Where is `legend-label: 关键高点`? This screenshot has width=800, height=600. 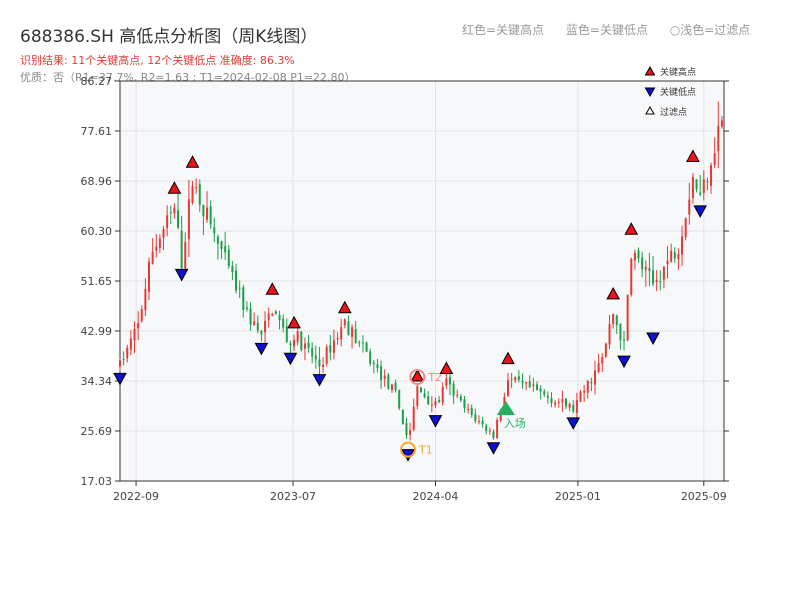 legend-label: 关键高点 is located at coordinates (678, 72).